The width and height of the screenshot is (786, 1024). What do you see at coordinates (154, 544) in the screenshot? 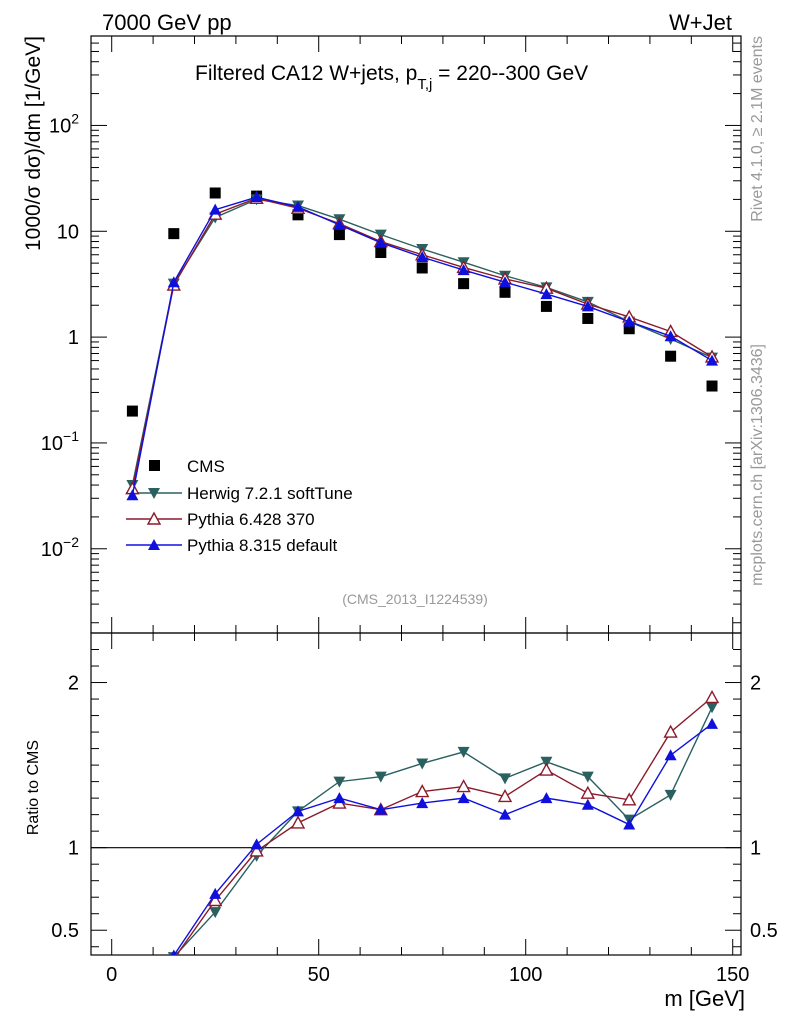
I see `legend-marker-pythia8` at bounding box center [154, 544].